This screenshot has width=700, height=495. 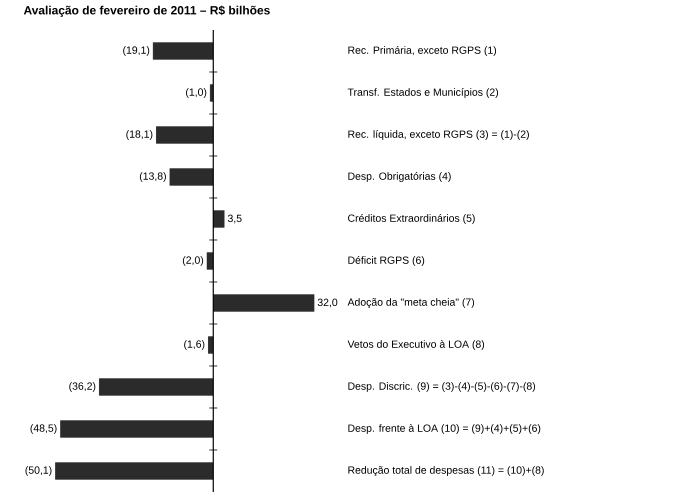 What do you see at coordinates (386, 261) in the screenshot?
I see `y-tick-label: Déficit RGPS (6)` at bounding box center [386, 261].